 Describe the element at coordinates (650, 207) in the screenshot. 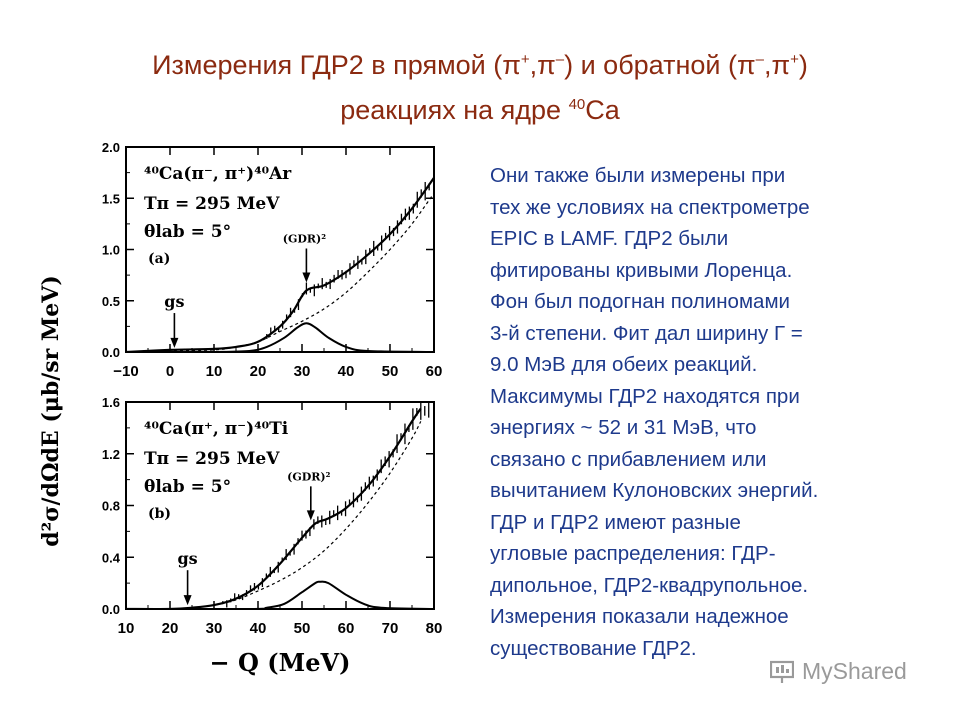

I see `body-line: тех же условиях на спектрометре` at that location.